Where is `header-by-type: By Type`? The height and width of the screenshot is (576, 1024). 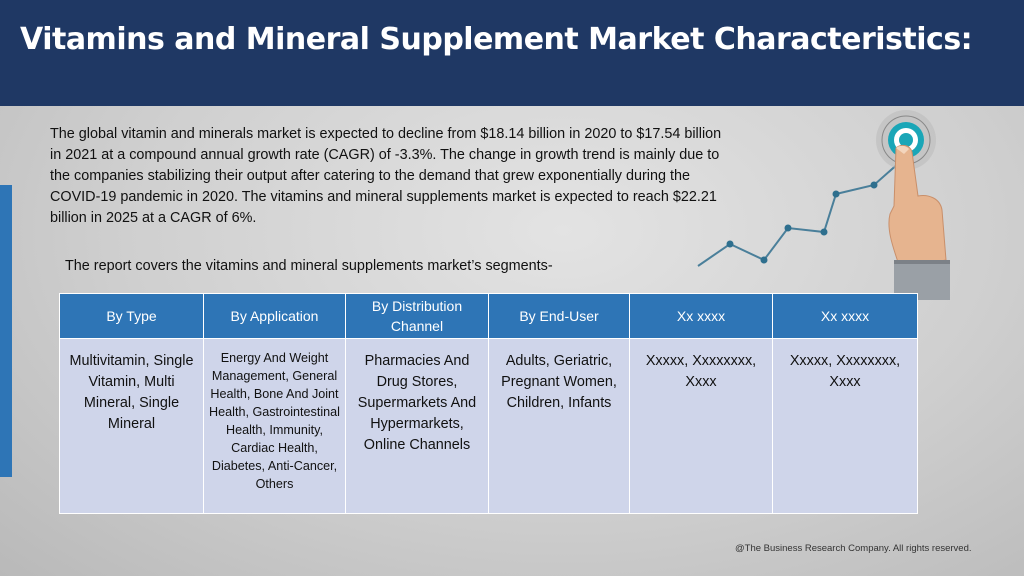 header-by-type: By Type is located at coordinates (131, 316).